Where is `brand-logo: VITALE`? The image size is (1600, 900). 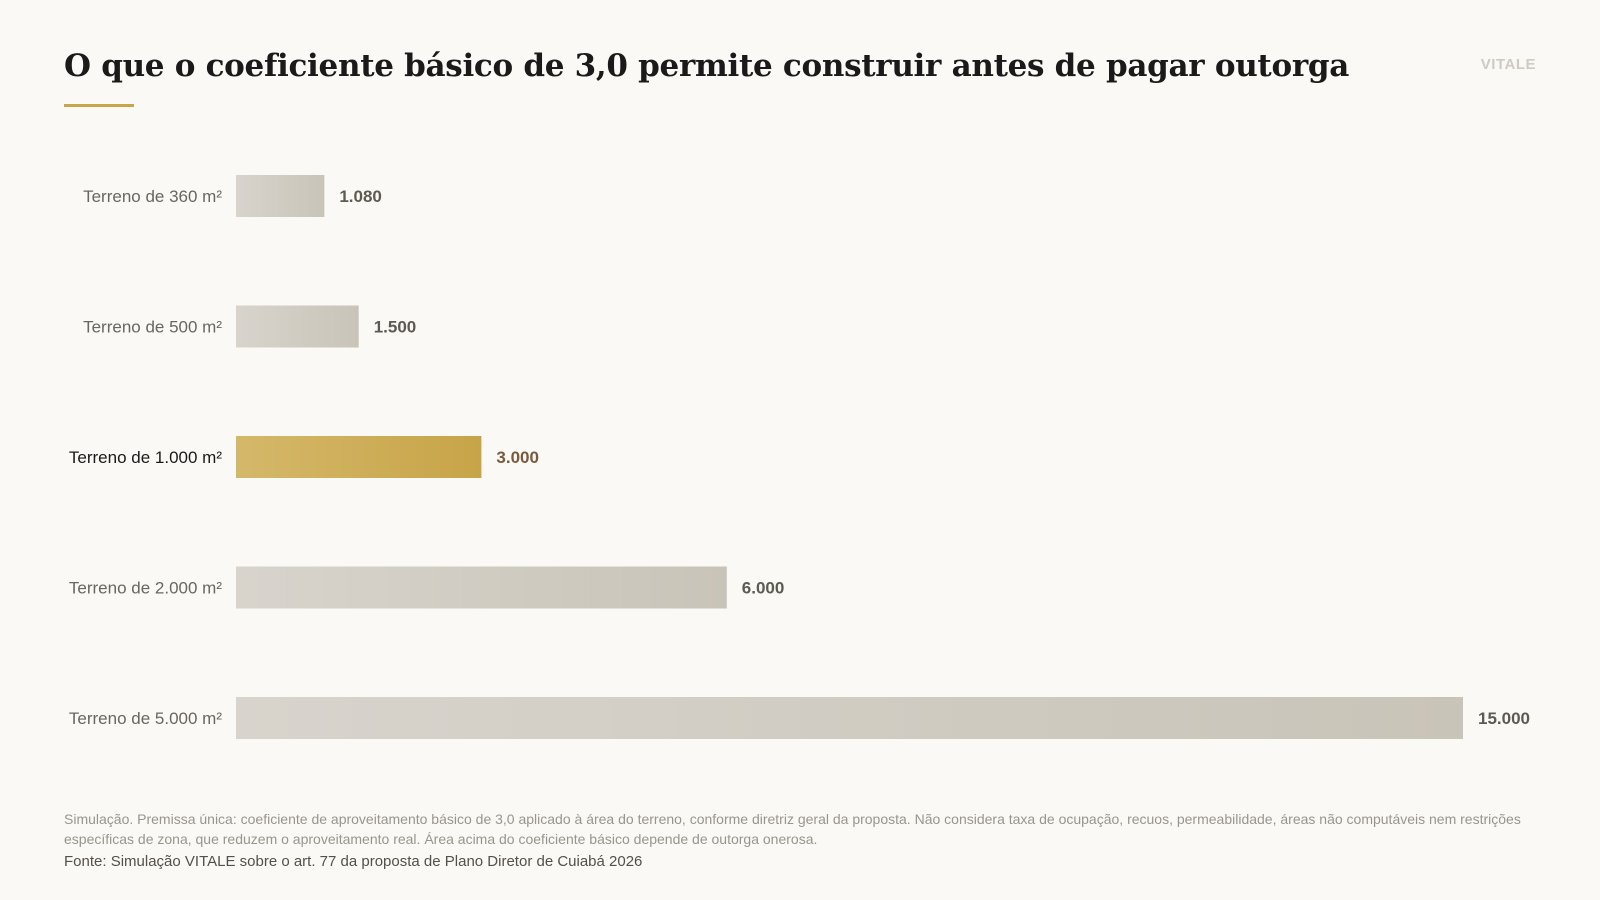
brand-logo: VITALE is located at coordinates (1508, 64).